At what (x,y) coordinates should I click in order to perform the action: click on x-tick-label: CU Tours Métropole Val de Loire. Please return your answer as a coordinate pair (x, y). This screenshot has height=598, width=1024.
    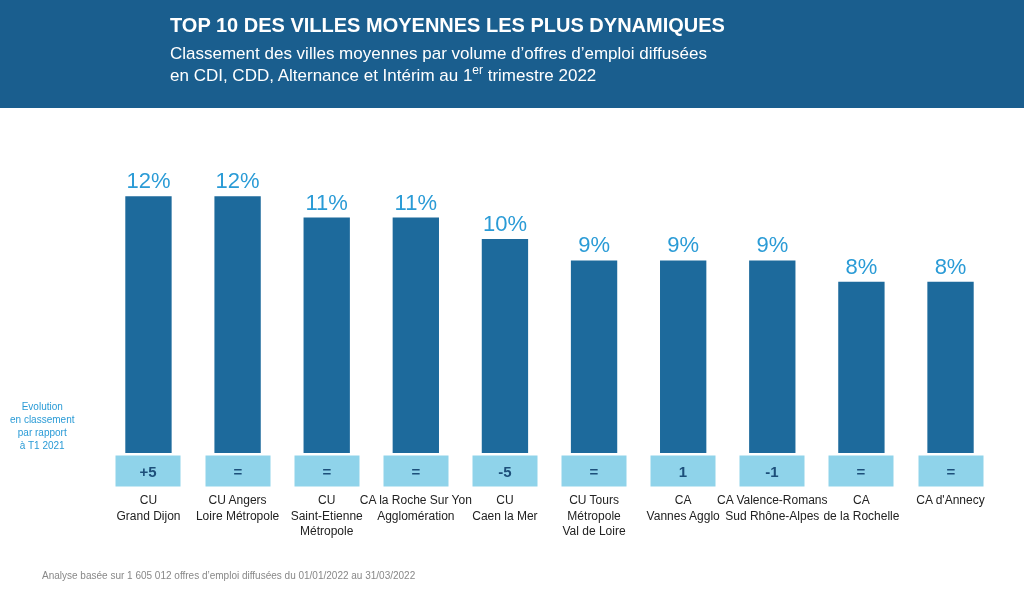
    Looking at the image, I should click on (594, 516).